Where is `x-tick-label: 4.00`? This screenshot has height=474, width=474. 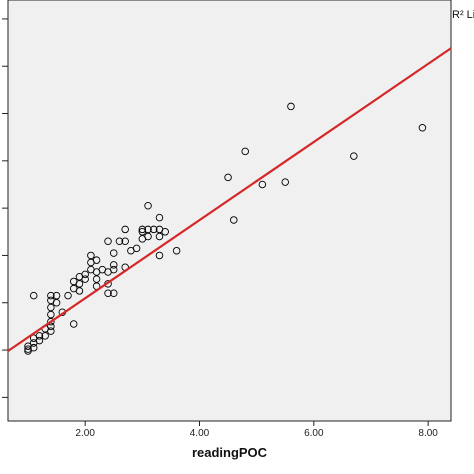
x-tick-label: 4.00 is located at coordinates (200, 433).